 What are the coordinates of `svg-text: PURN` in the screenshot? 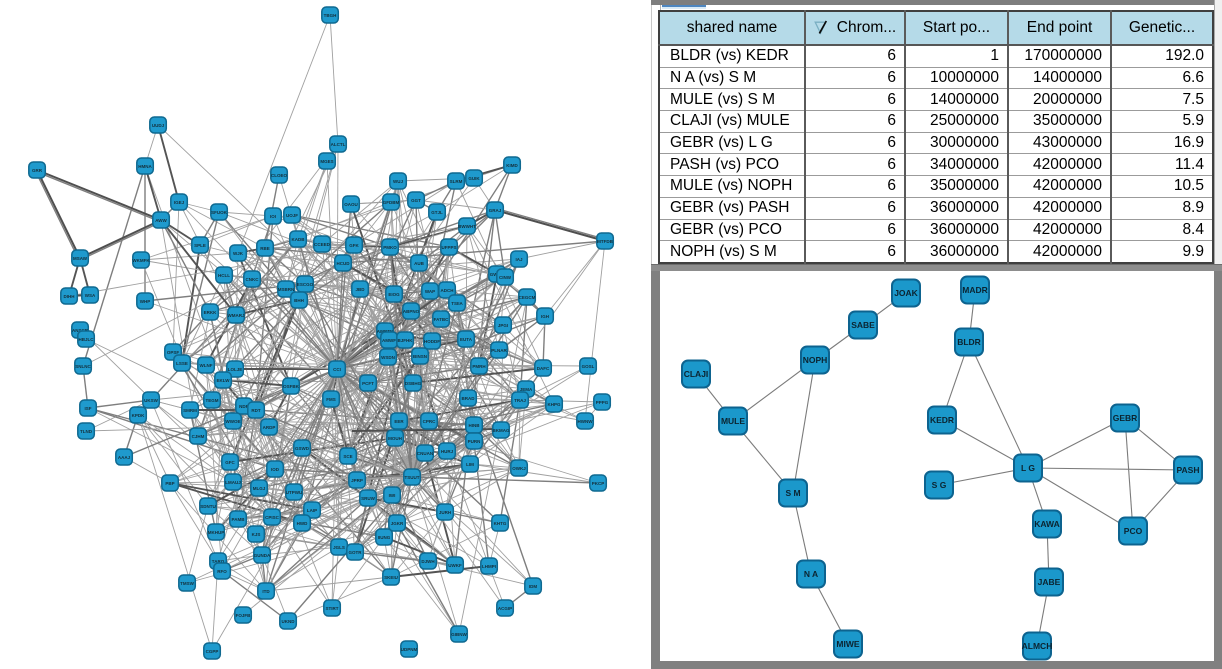 It's located at (474, 441).